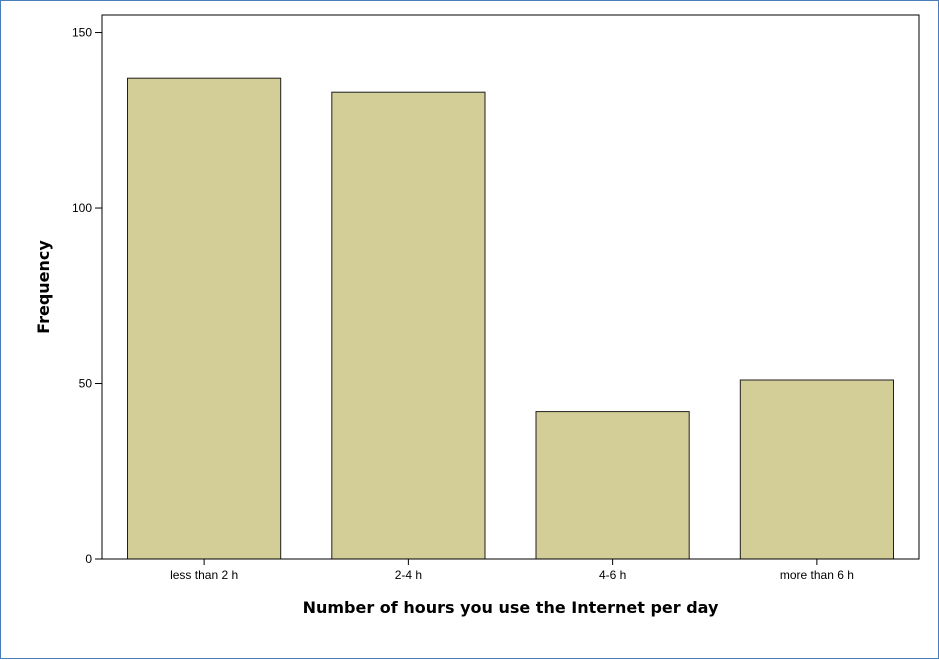 The image size is (939, 660). I want to click on y-axis-title: Frequency, so click(43, 287).